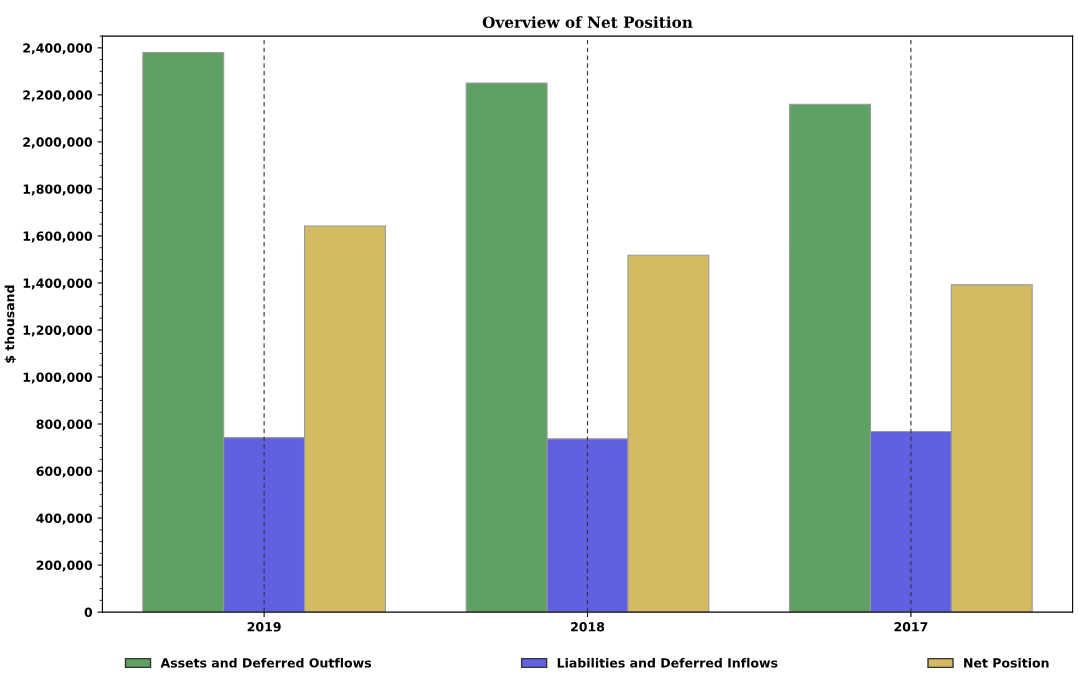 The width and height of the screenshot is (1078, 694). Describe the element at coordinates (58, 96) in the screenshot. I see `y-tick-label: 2,200,000` at that location.